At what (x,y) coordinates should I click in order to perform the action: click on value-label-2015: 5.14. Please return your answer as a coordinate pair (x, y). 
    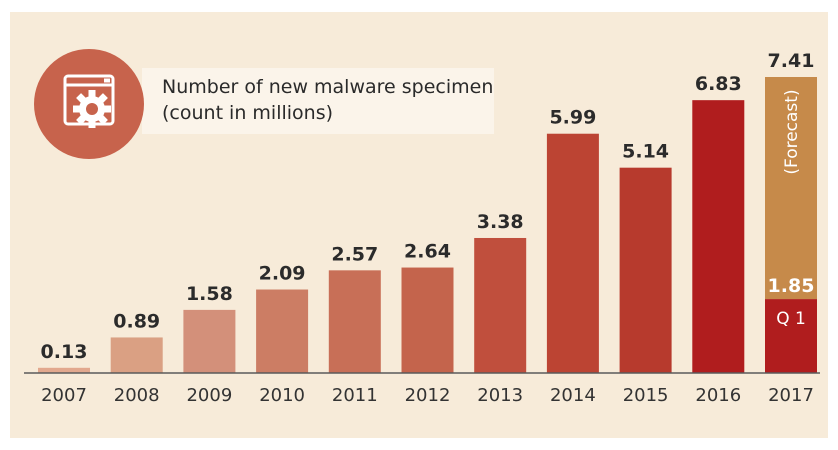
    Looking at the image, I should click on (645, 152).